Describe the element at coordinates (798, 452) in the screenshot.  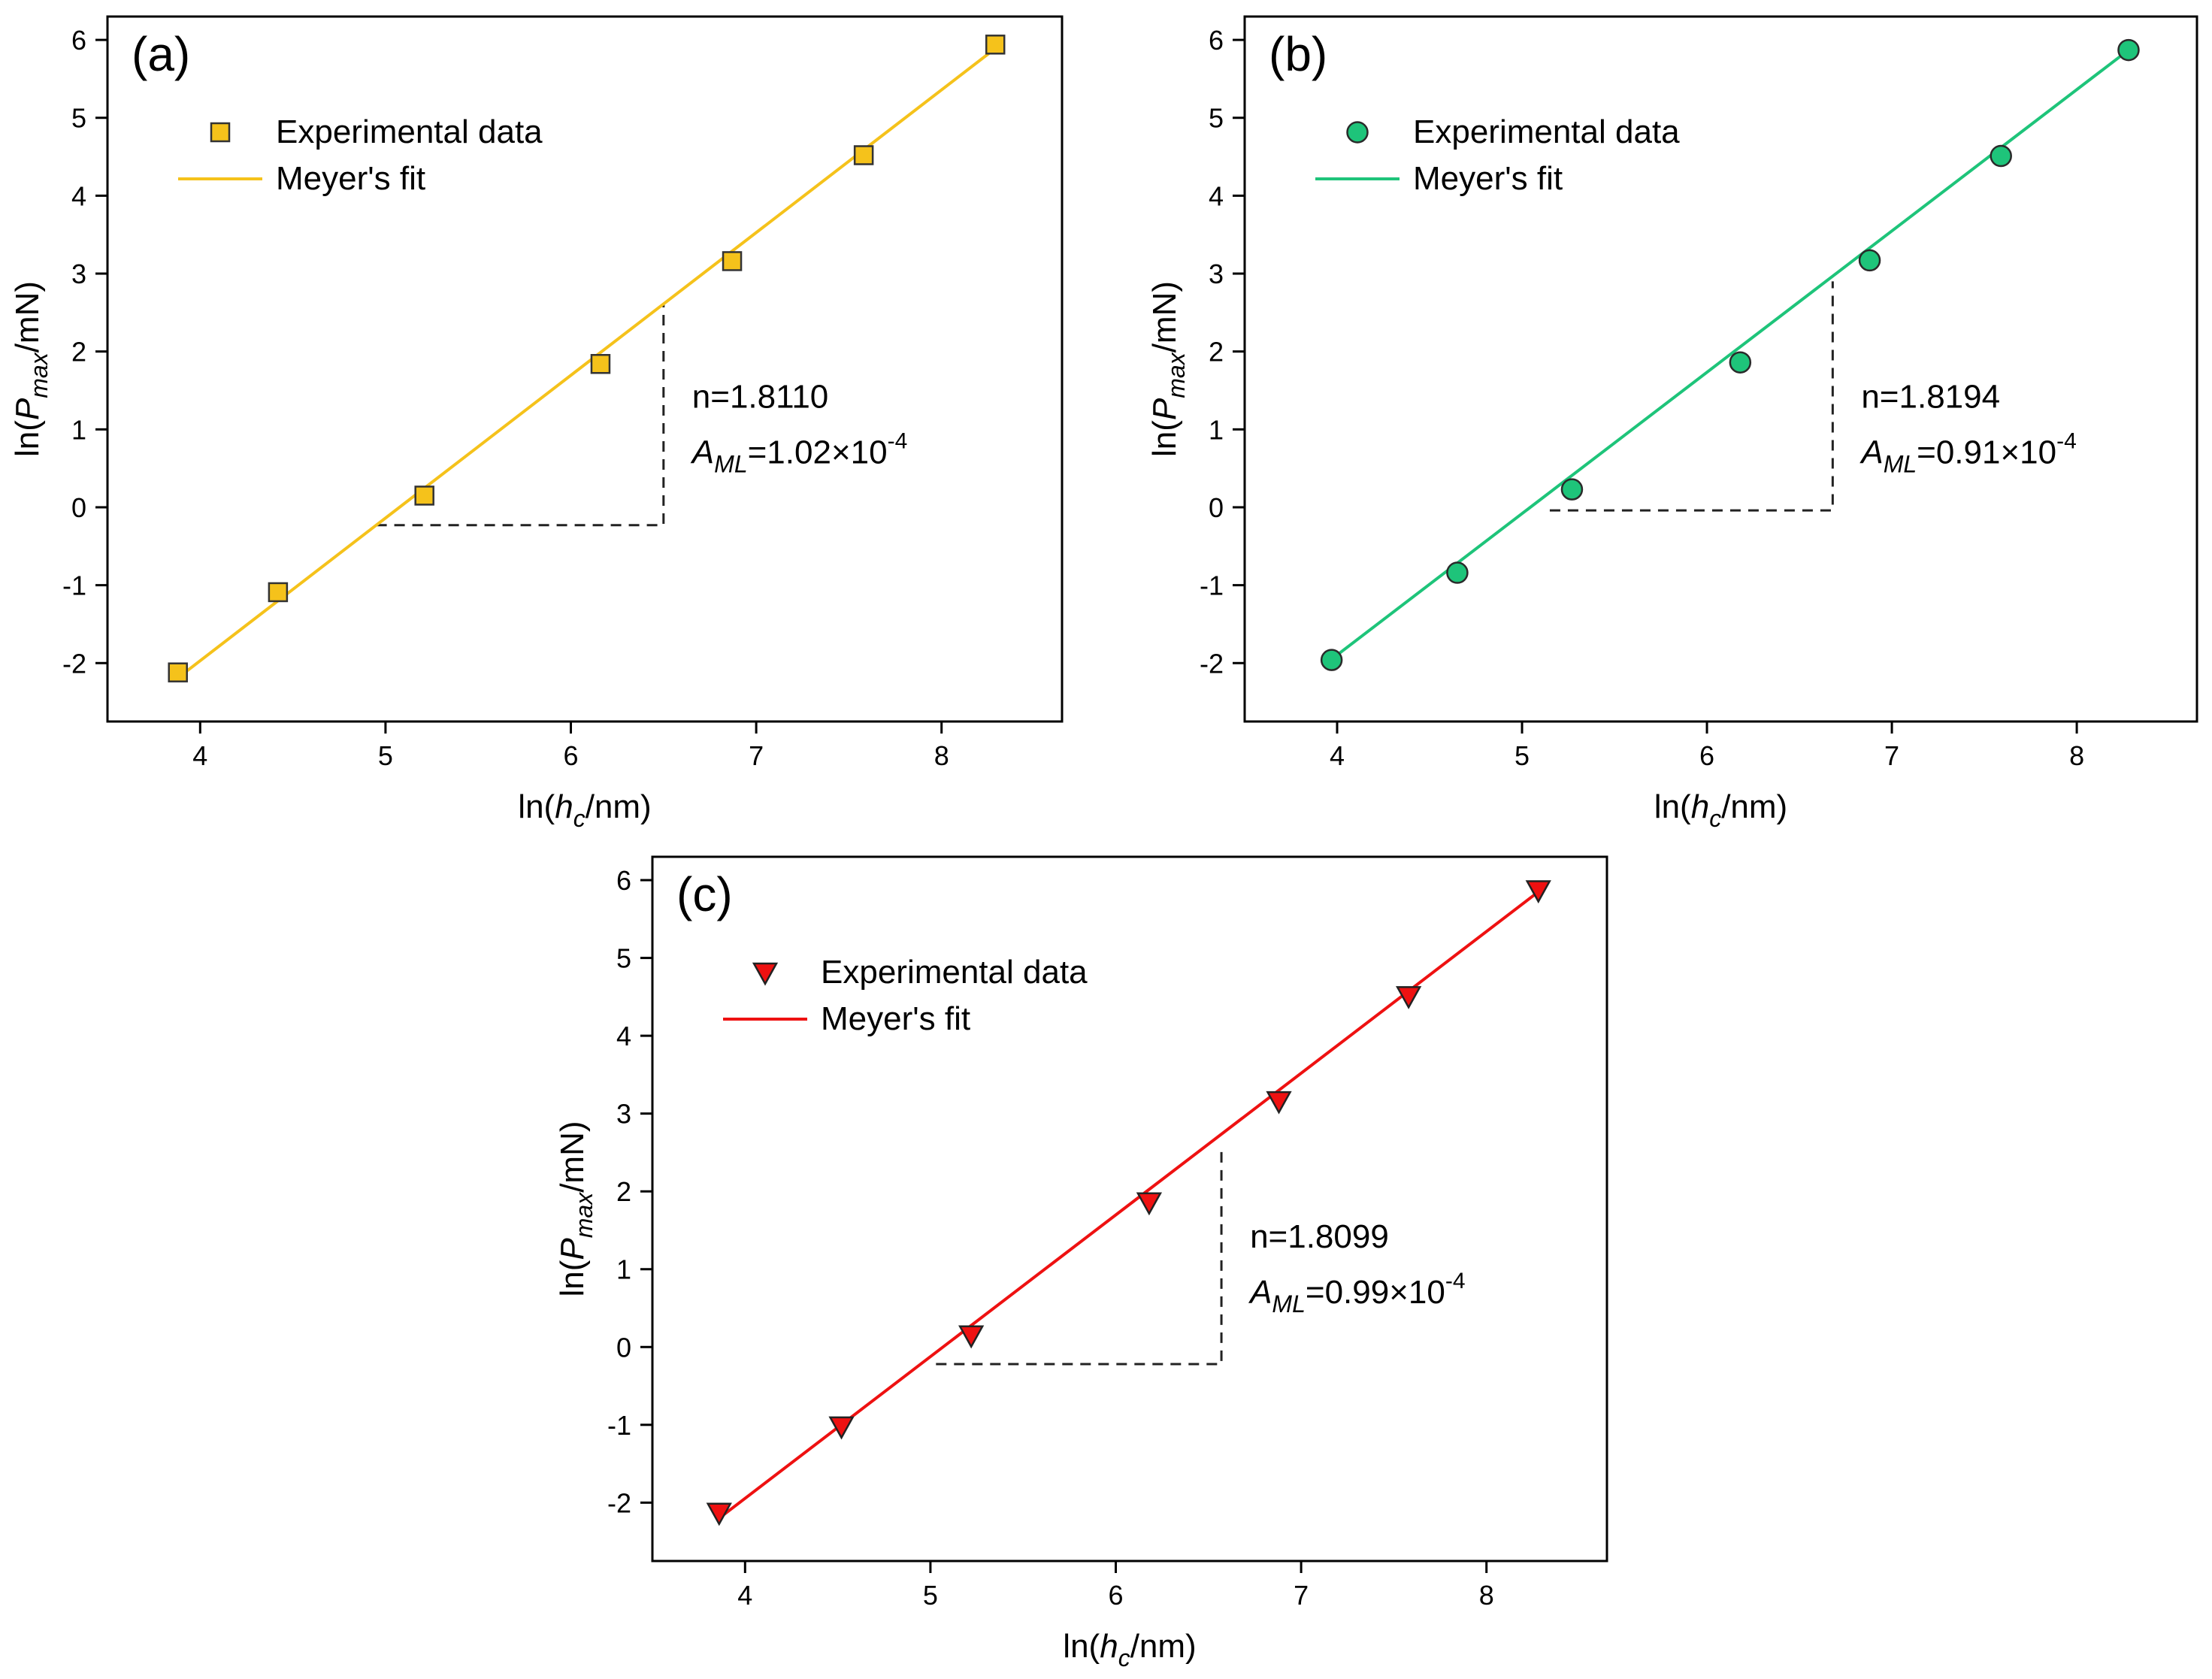
I see `coefficient-annotation: AML=1.02×10-4` at that location.